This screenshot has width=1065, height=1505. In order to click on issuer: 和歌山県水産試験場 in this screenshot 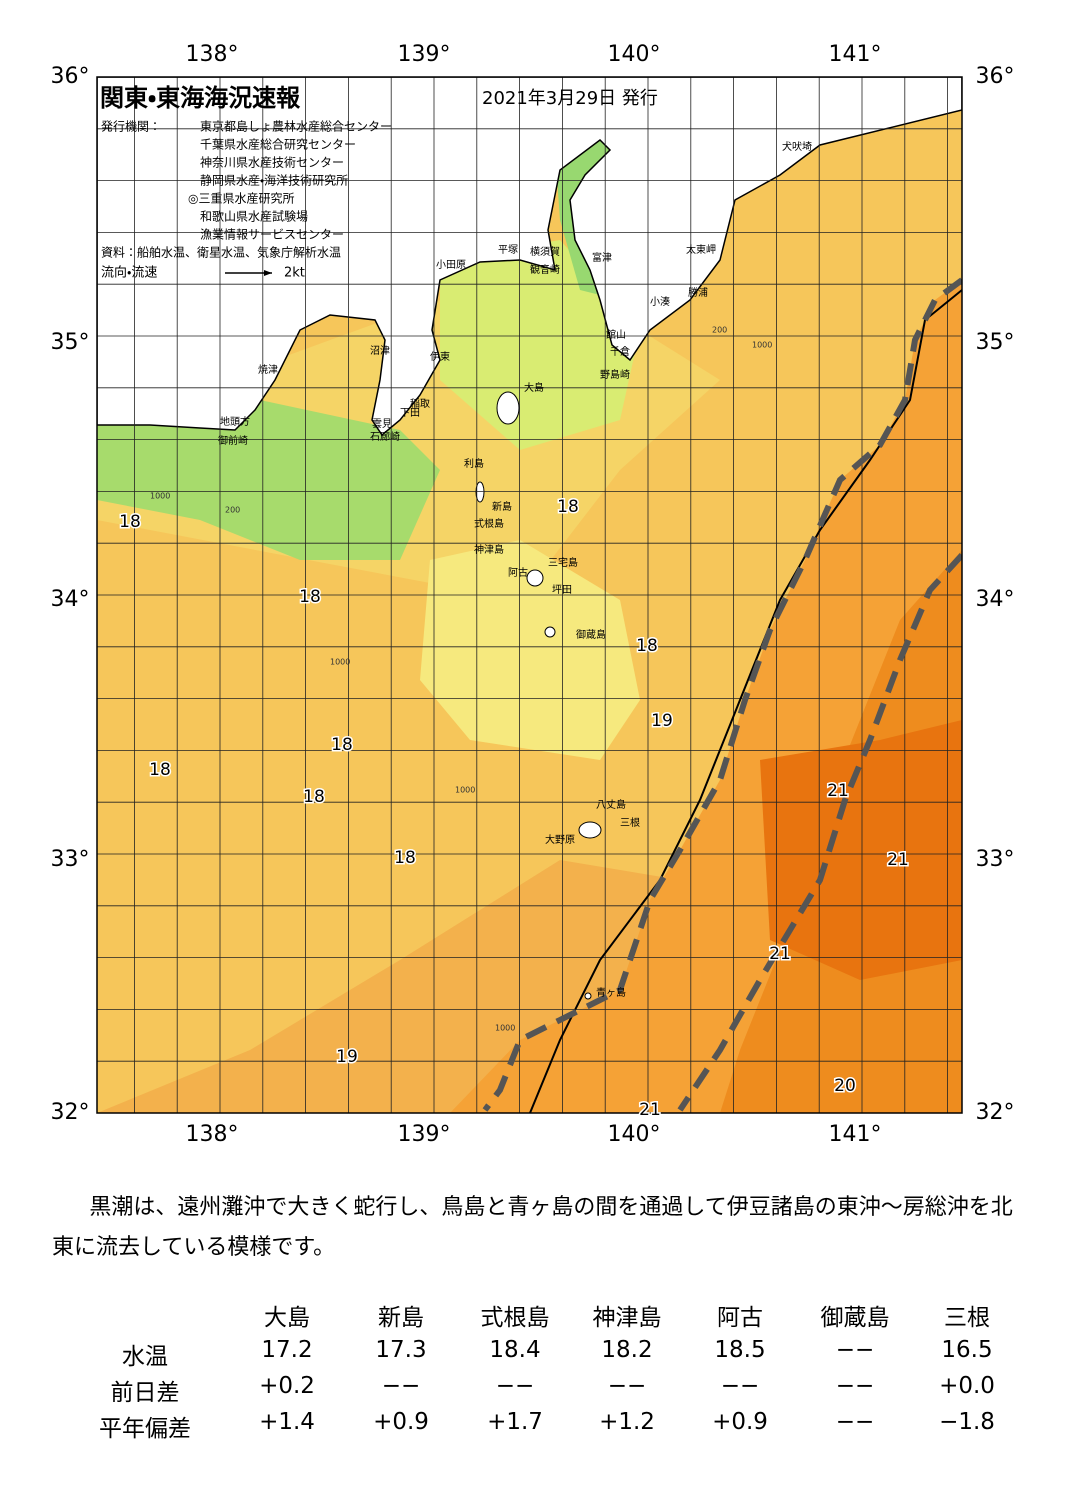, I will do `click(254, 216)`.